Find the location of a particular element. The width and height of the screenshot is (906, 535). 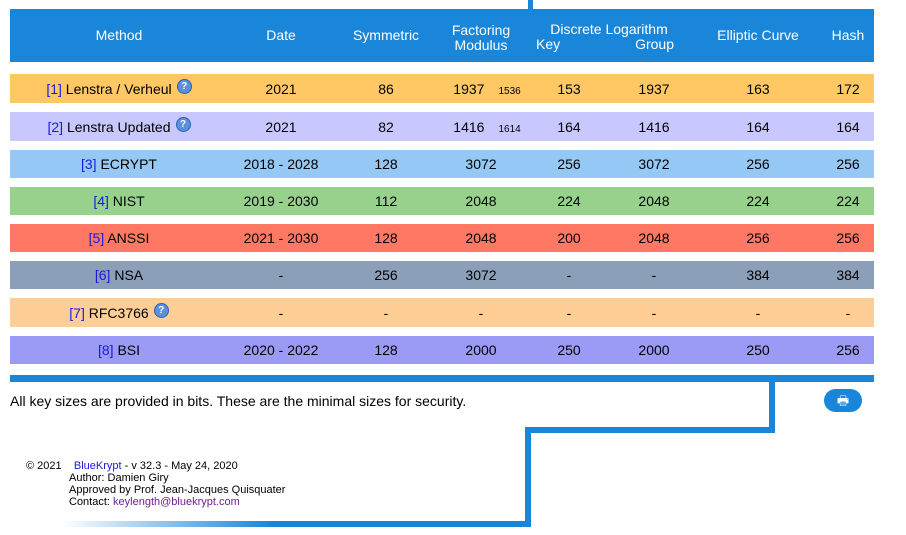

method-name: Lenstra / Verheul is located at coordinates (118, 88).